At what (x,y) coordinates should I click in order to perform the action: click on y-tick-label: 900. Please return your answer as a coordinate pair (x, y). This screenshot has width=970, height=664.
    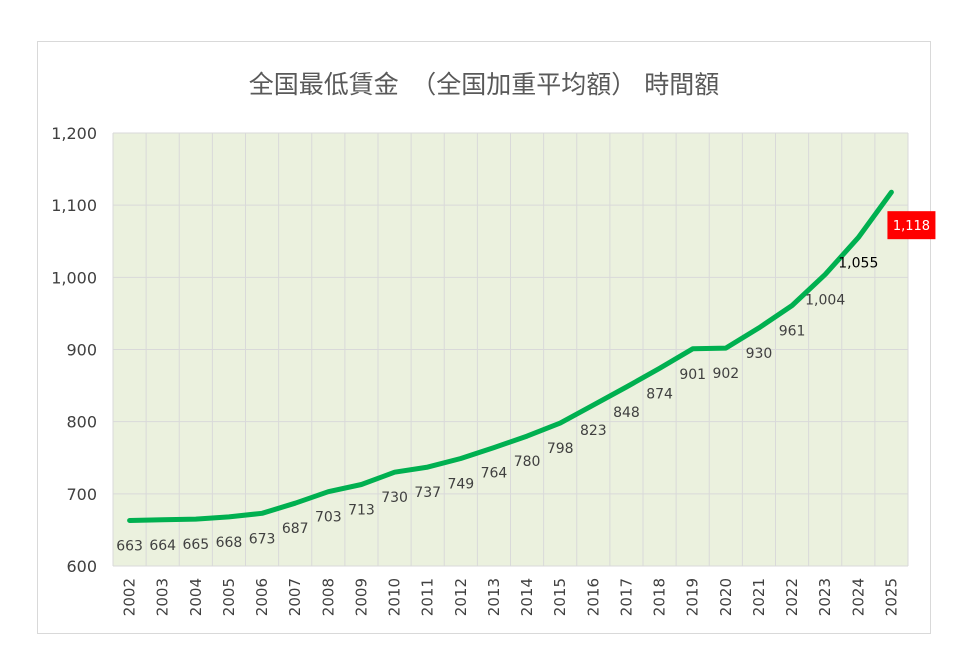
    Looking at the image, I should click on (81, 350).